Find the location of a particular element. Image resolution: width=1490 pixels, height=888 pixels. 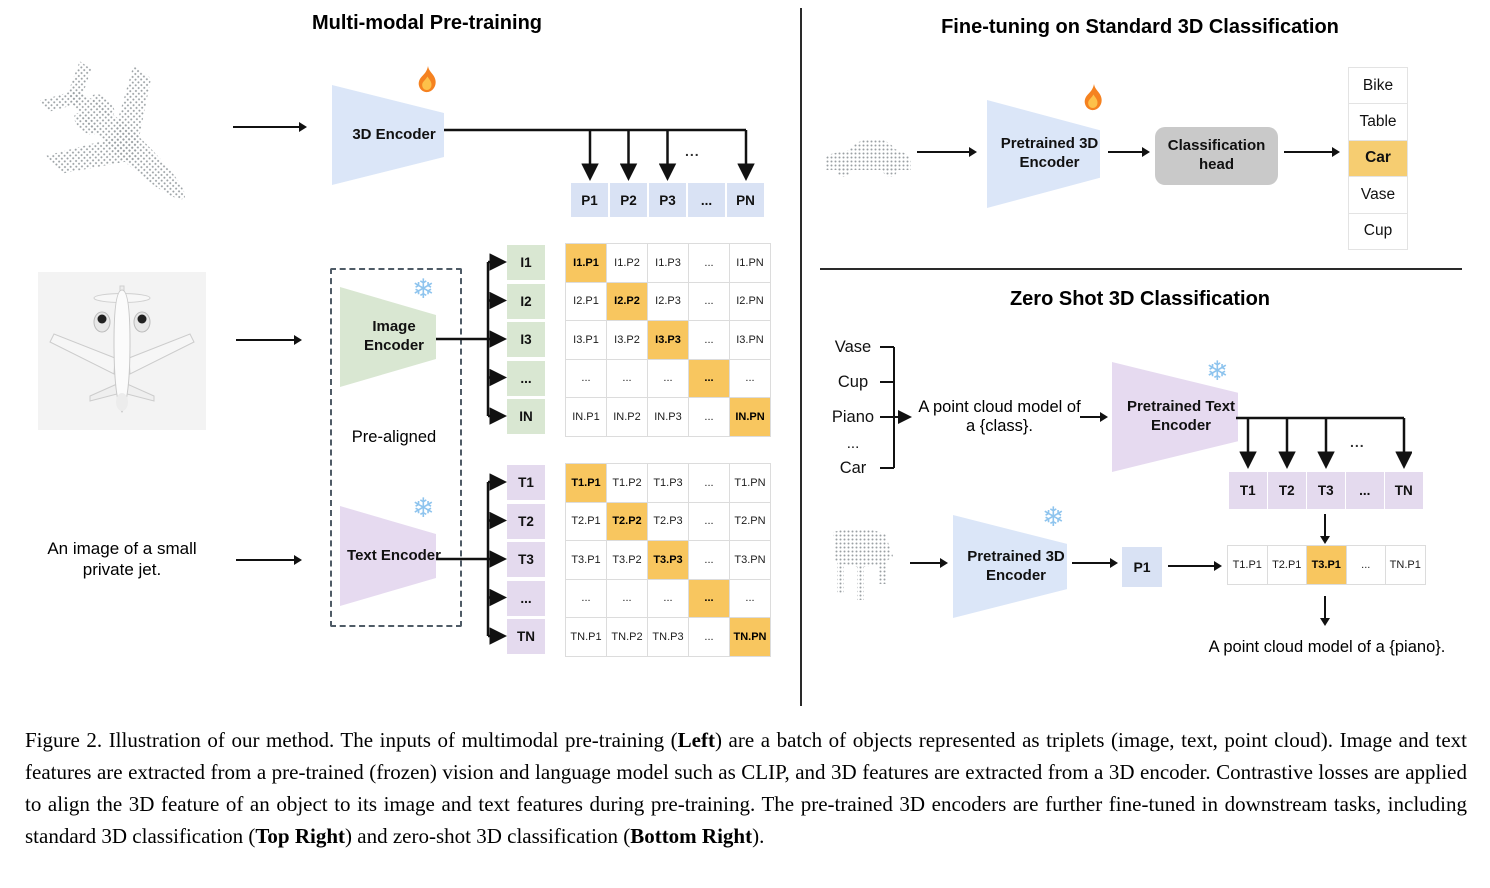

matrix-cell-2-4: T3.PN is located at coordinates (750, 560).